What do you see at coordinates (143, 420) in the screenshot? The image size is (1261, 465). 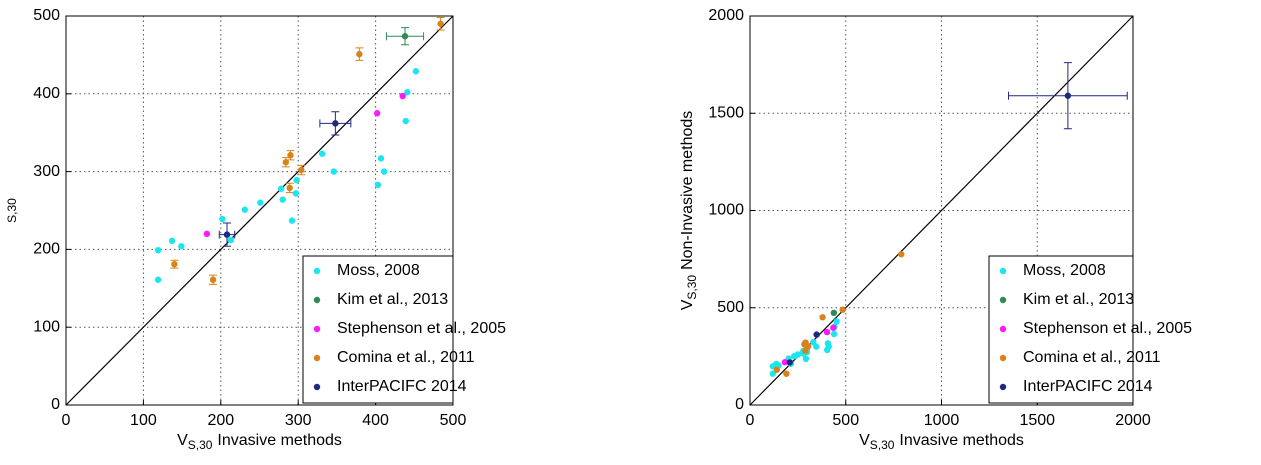 I see `x-tick-label: 100` at bounding box center [143, 420].